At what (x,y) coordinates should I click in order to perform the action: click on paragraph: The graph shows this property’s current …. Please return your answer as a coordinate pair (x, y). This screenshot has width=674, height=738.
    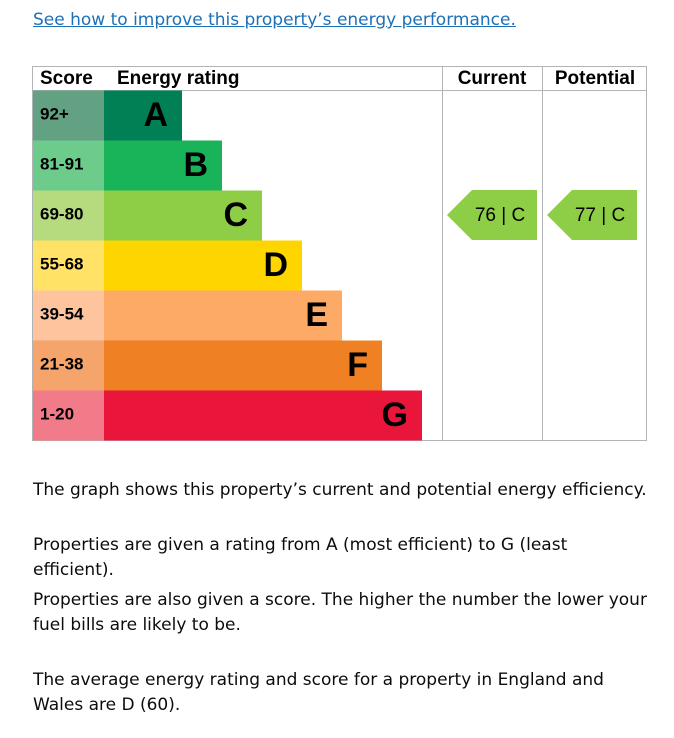
    Looking at the image, I should click on (340, 490).